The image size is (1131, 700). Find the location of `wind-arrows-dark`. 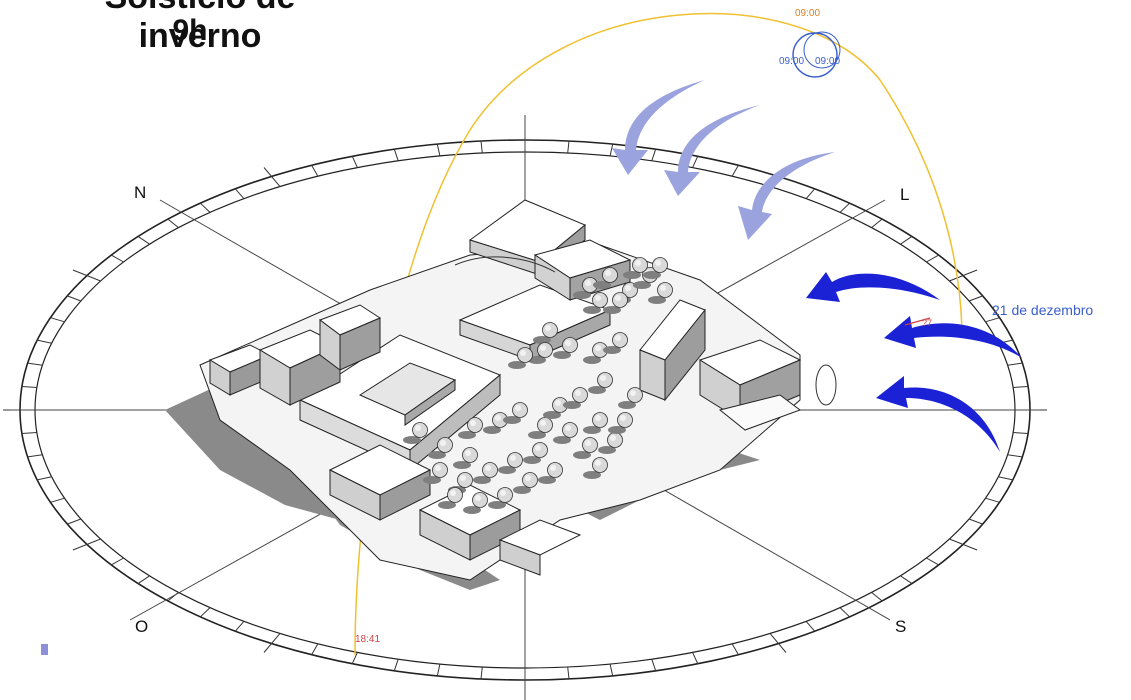

wind-arrows-dark is located at coordinates (914, 362).